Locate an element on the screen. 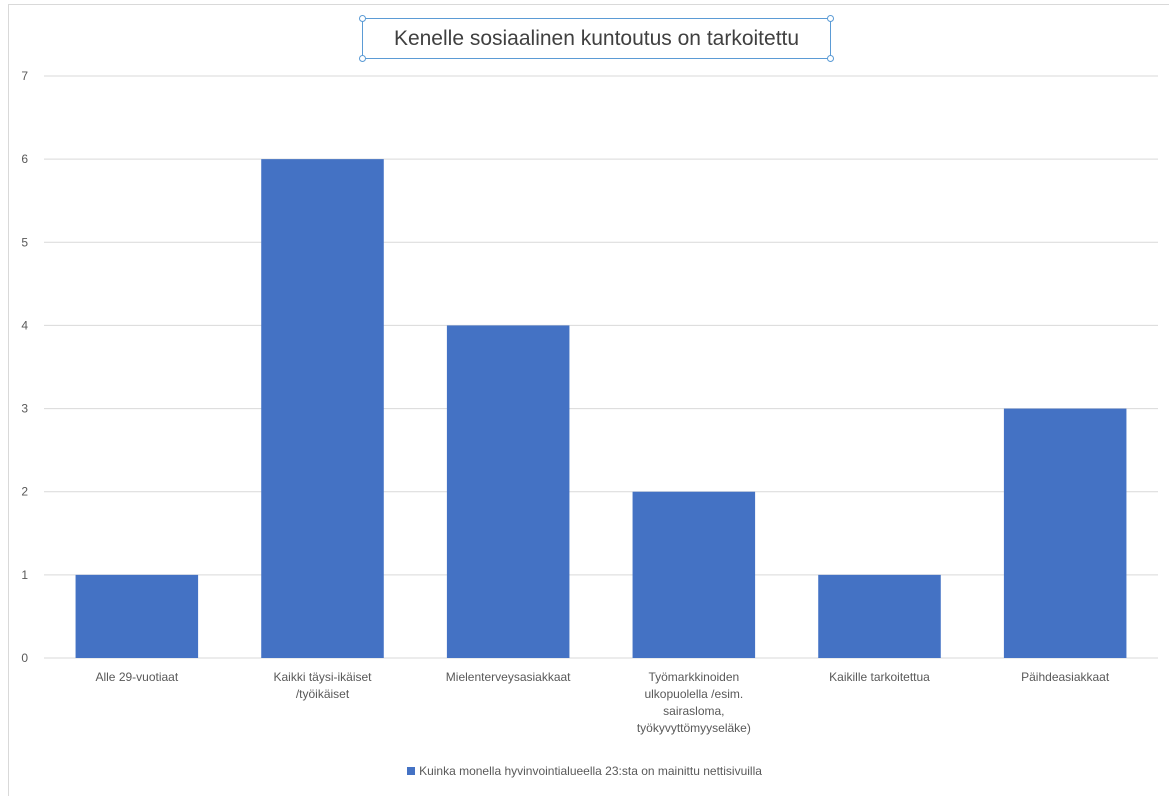  x-tick-label: Kaikille tarkoitettua is located at coordinates (879, 677).